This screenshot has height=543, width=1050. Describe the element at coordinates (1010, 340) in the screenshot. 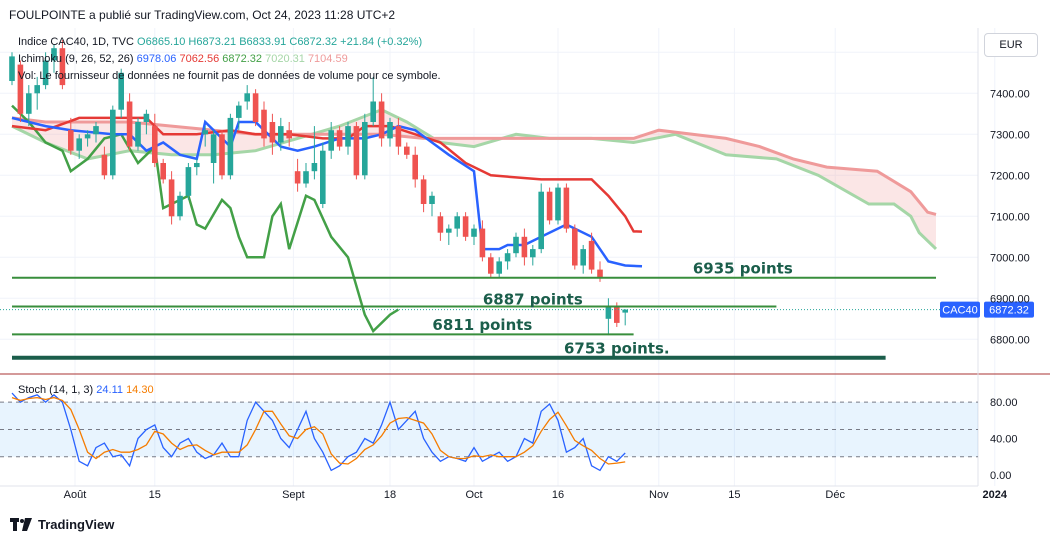

I see `price-tick-label: 6800.00` at that location.